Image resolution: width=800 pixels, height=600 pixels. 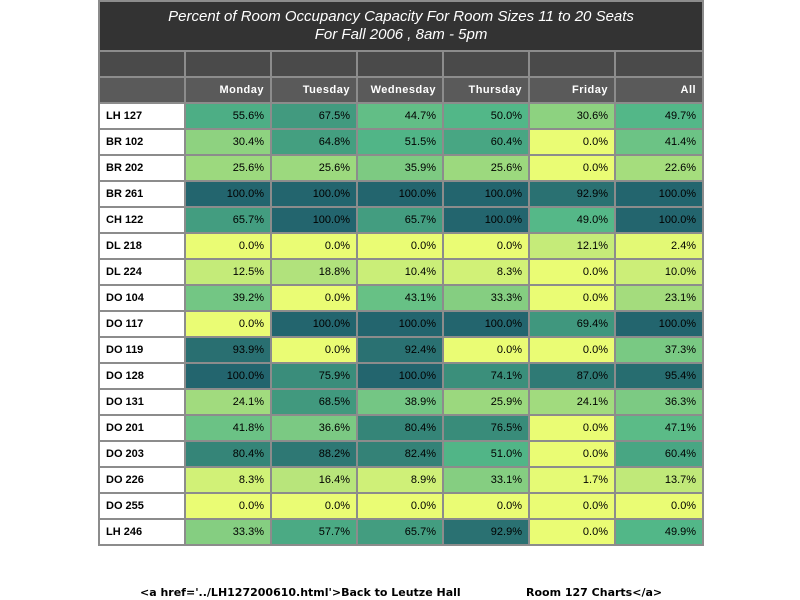 What do you see at coordinates (142, 168) in the screenshot?
I see `room-name-cell: BR 202` at bounding box center [142, 168].